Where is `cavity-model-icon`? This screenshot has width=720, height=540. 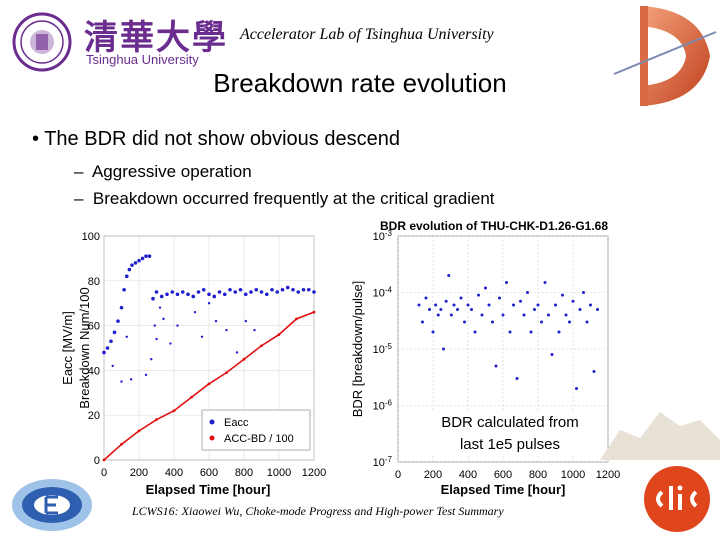
cavity-model-icon is located at coordinates (665, 56).